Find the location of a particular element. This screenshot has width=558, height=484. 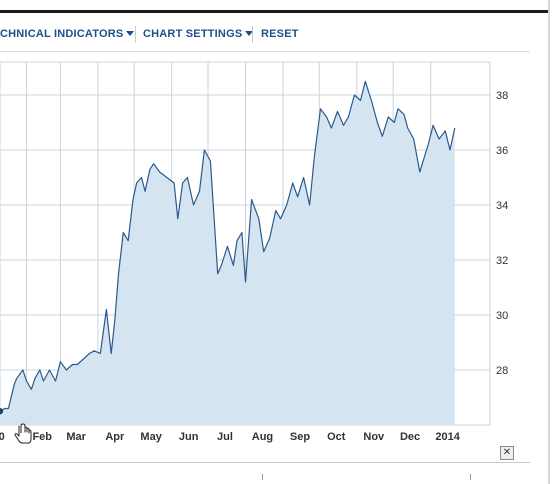

selected-point-marker is located at coordinates (2, 411).